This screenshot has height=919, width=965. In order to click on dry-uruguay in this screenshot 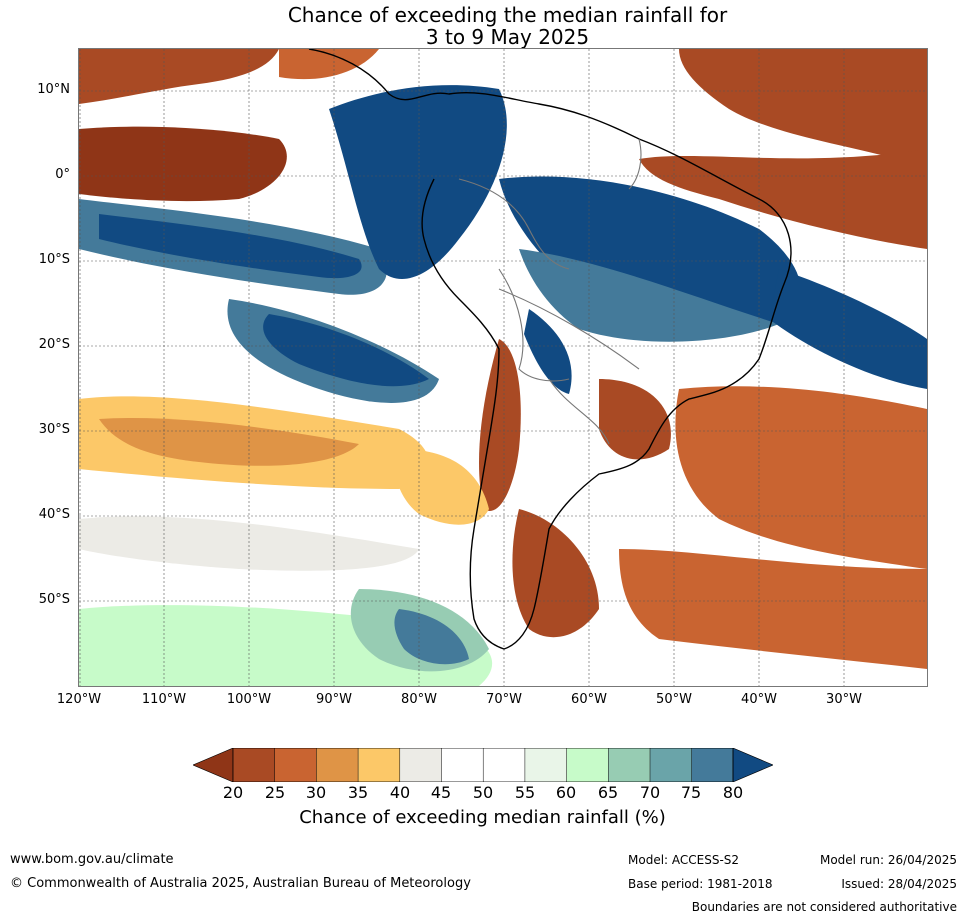, I will do `click(635, 419)`.